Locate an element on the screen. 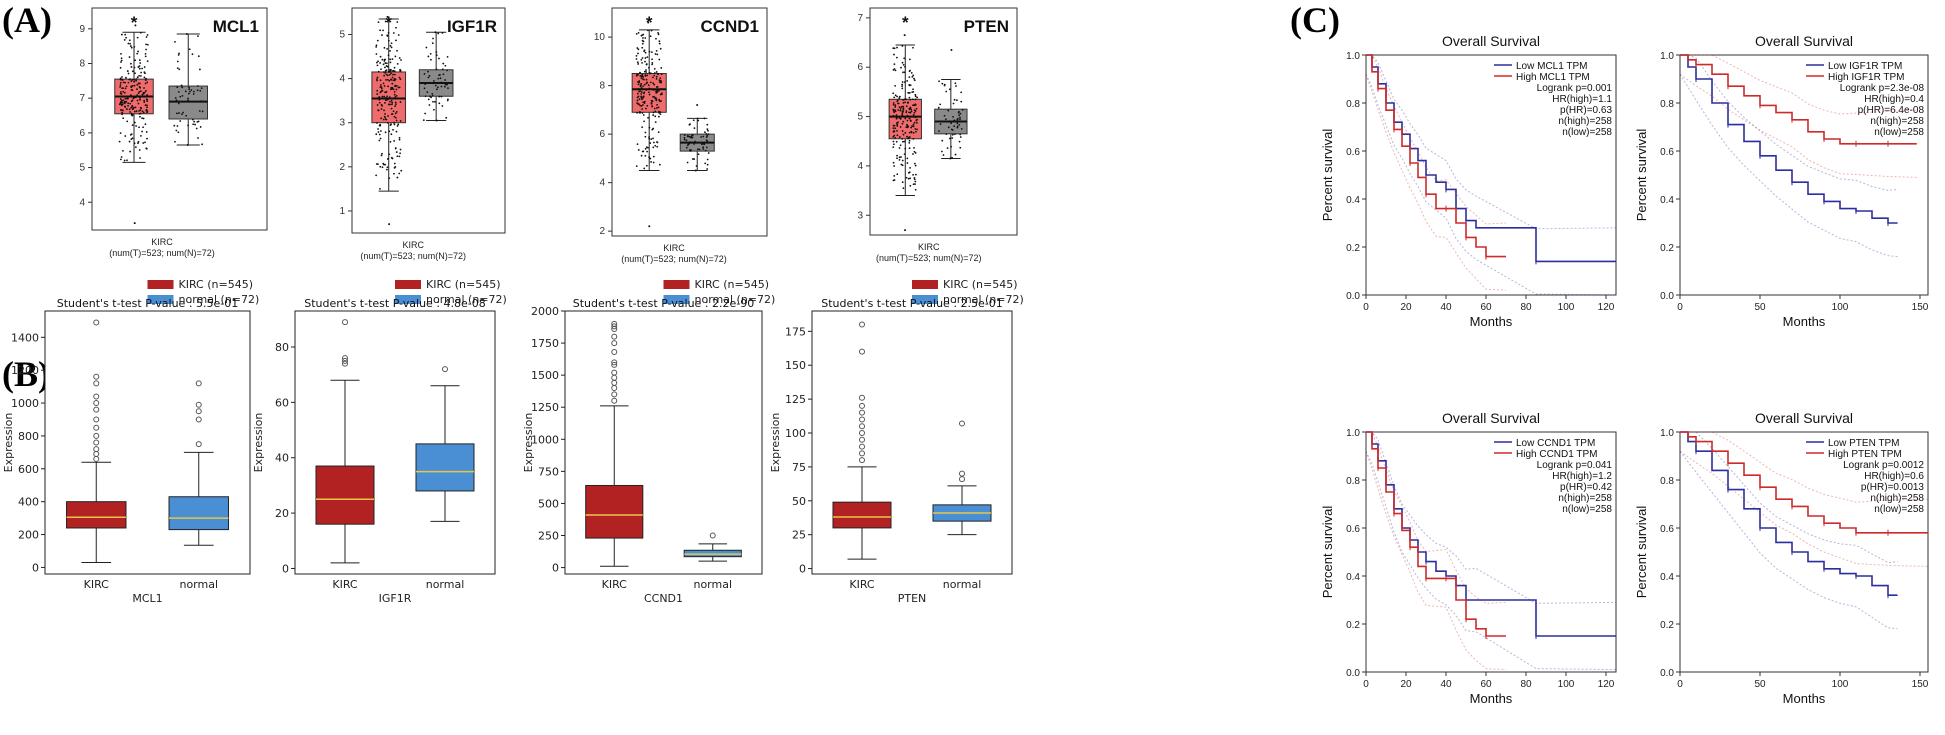 Image resolution: width=1945 pixels, height=735 pixels. legend-label-kirc: KIRC (n=545) is located at coordinates (980, 284).